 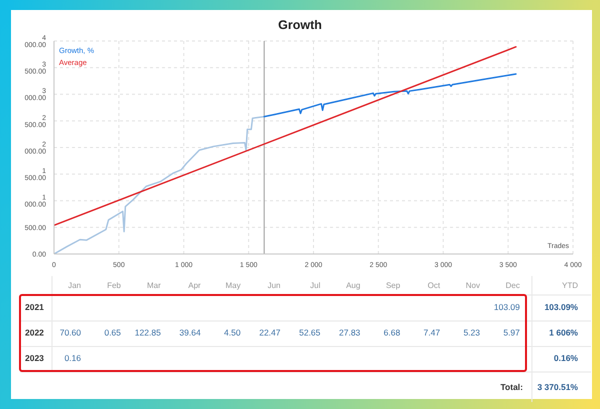 I want to click on category-label: Jan, so click(x=74, y=285).